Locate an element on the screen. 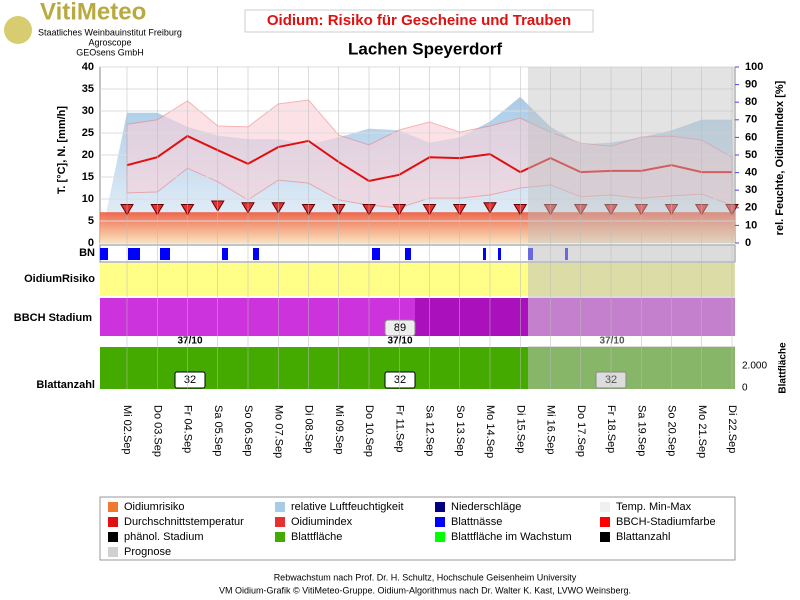 The height and width of the screenshot is (600, 800). x-tick-label: Mo 14.Sep is located at coordinates (490, 431).